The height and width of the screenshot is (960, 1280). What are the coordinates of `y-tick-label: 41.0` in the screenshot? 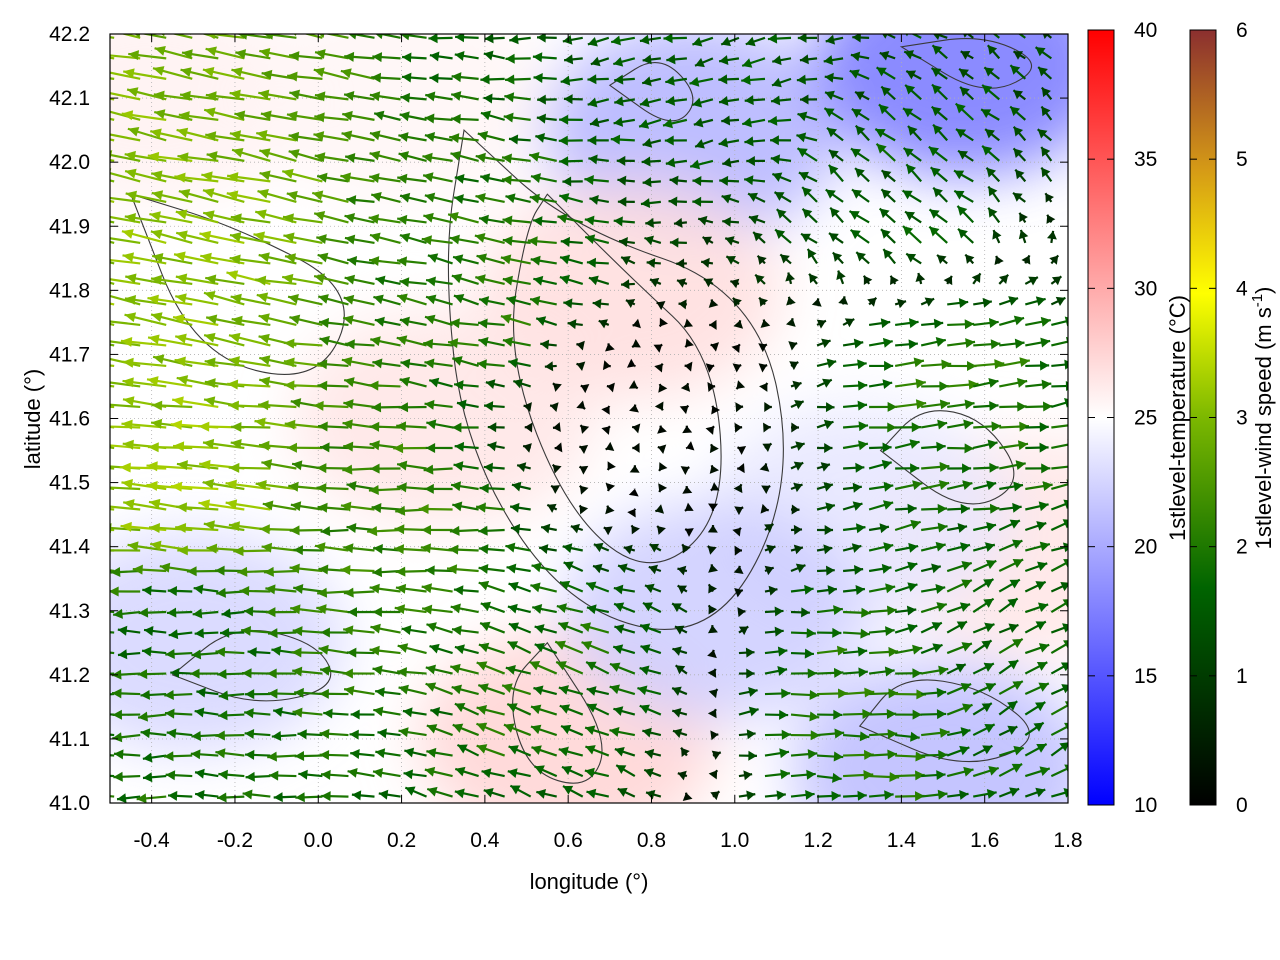 It's located at (69, 803).